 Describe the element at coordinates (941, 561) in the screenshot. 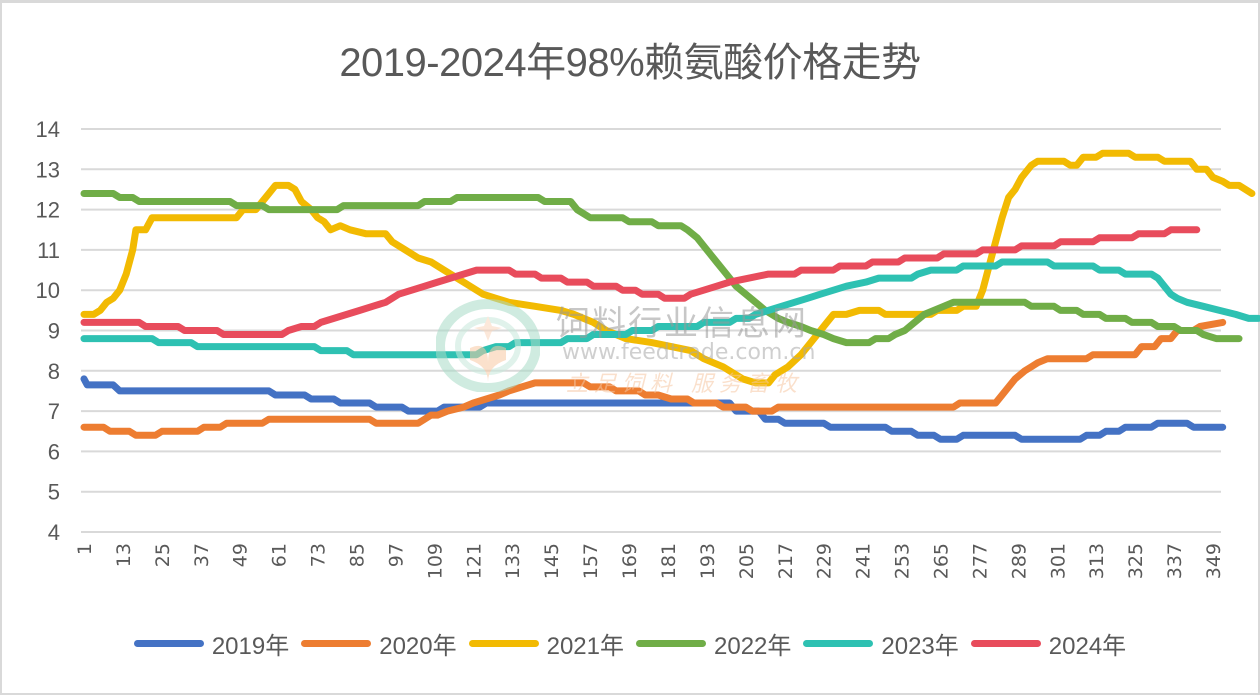

I see `x-tick-label: 265` at that location.